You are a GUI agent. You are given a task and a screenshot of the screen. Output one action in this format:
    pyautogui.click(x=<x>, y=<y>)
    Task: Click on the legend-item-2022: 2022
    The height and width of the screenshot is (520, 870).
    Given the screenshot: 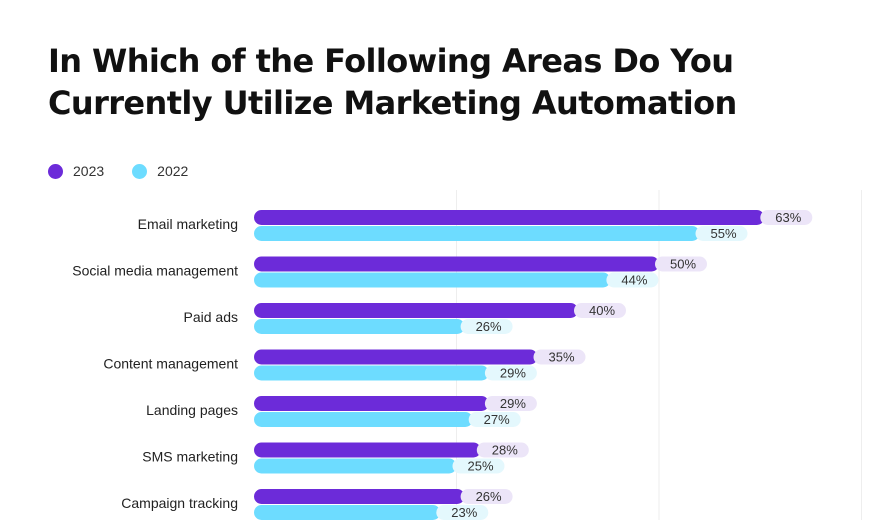 What is the action you would take?
    pyautogui.click(x=160, y=171)
    